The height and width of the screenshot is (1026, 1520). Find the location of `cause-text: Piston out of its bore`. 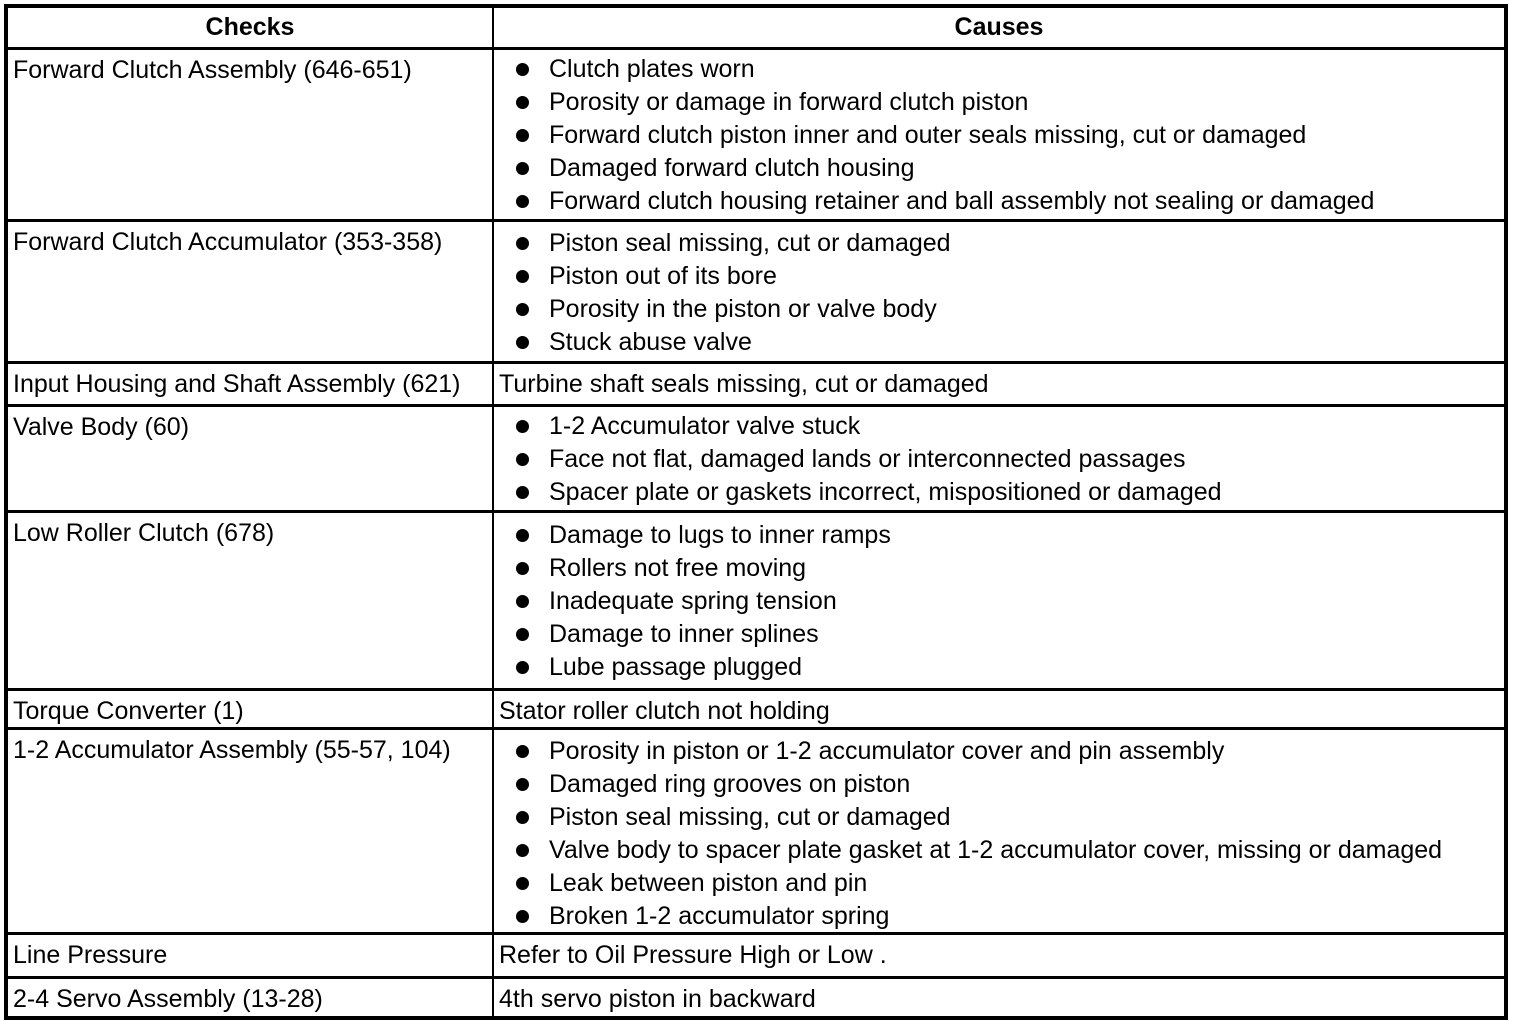

cause-text: Piston out of its bore is located at coordinates (663, 276).